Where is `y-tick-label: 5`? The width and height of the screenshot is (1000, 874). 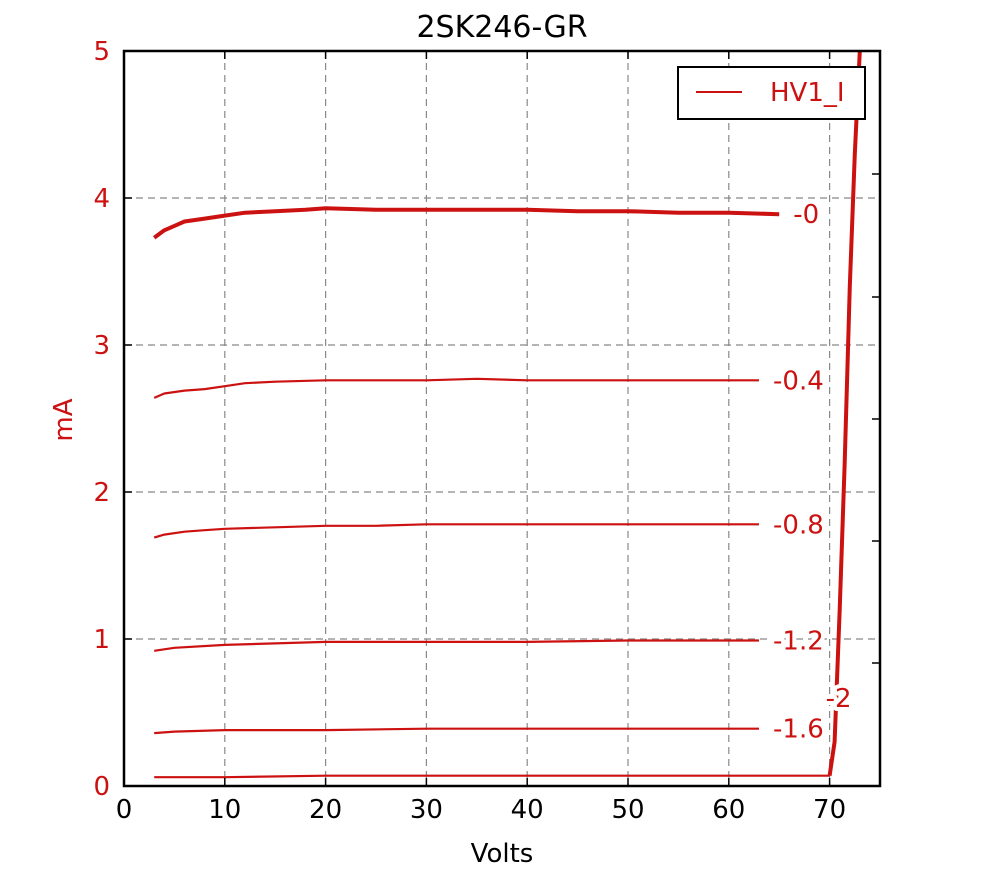
y-tick-label: 5 is located at coordinates (101, 52).